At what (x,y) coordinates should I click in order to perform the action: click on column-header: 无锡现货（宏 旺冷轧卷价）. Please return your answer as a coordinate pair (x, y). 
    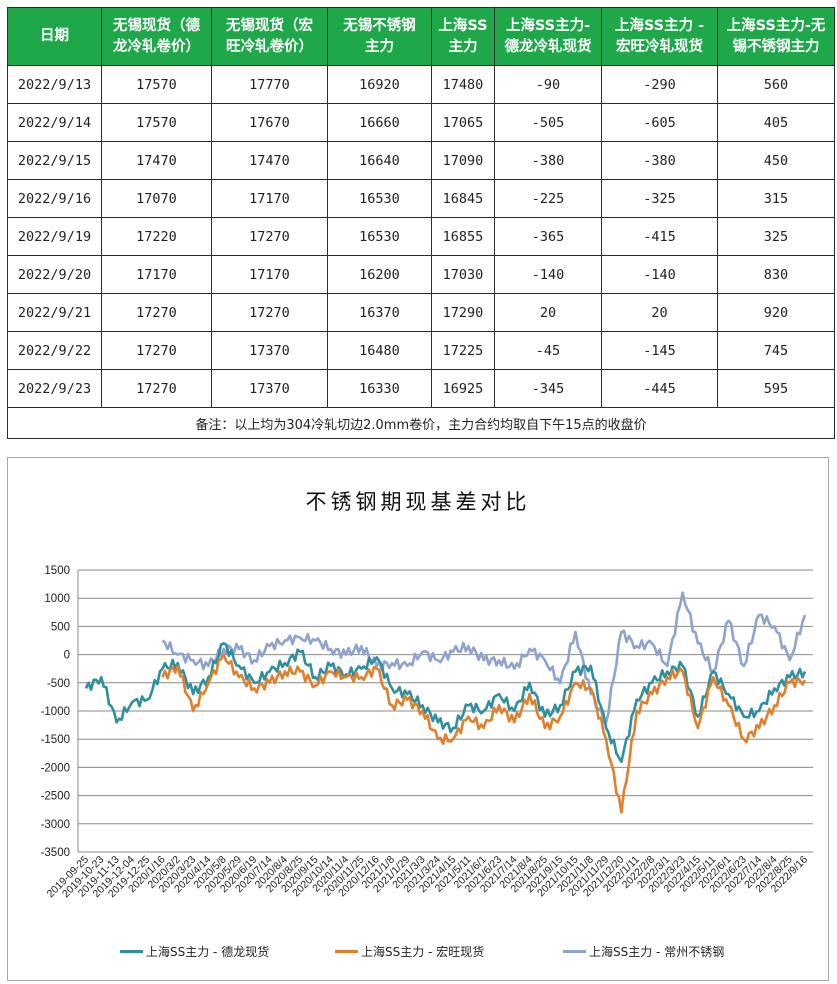
    Looking at the image, I should click on (269, 36).